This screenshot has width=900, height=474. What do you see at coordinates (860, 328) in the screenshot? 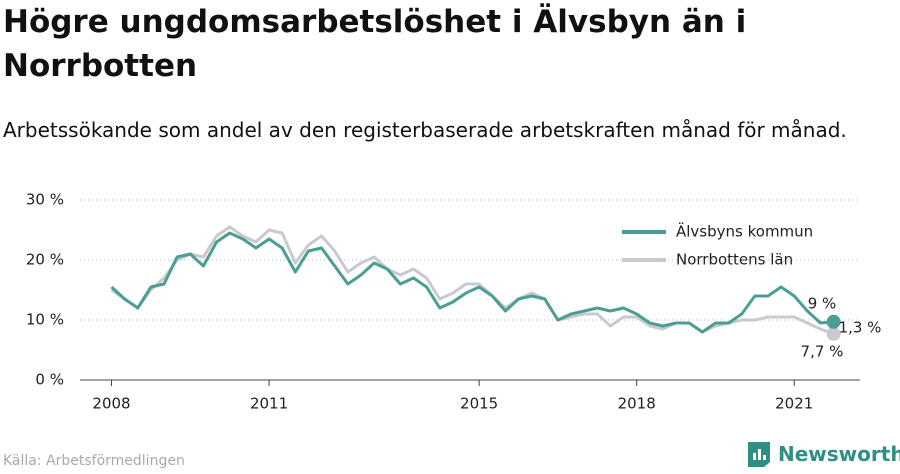
I see `annotation: 1,3 %` at bounding box center [860, 328].